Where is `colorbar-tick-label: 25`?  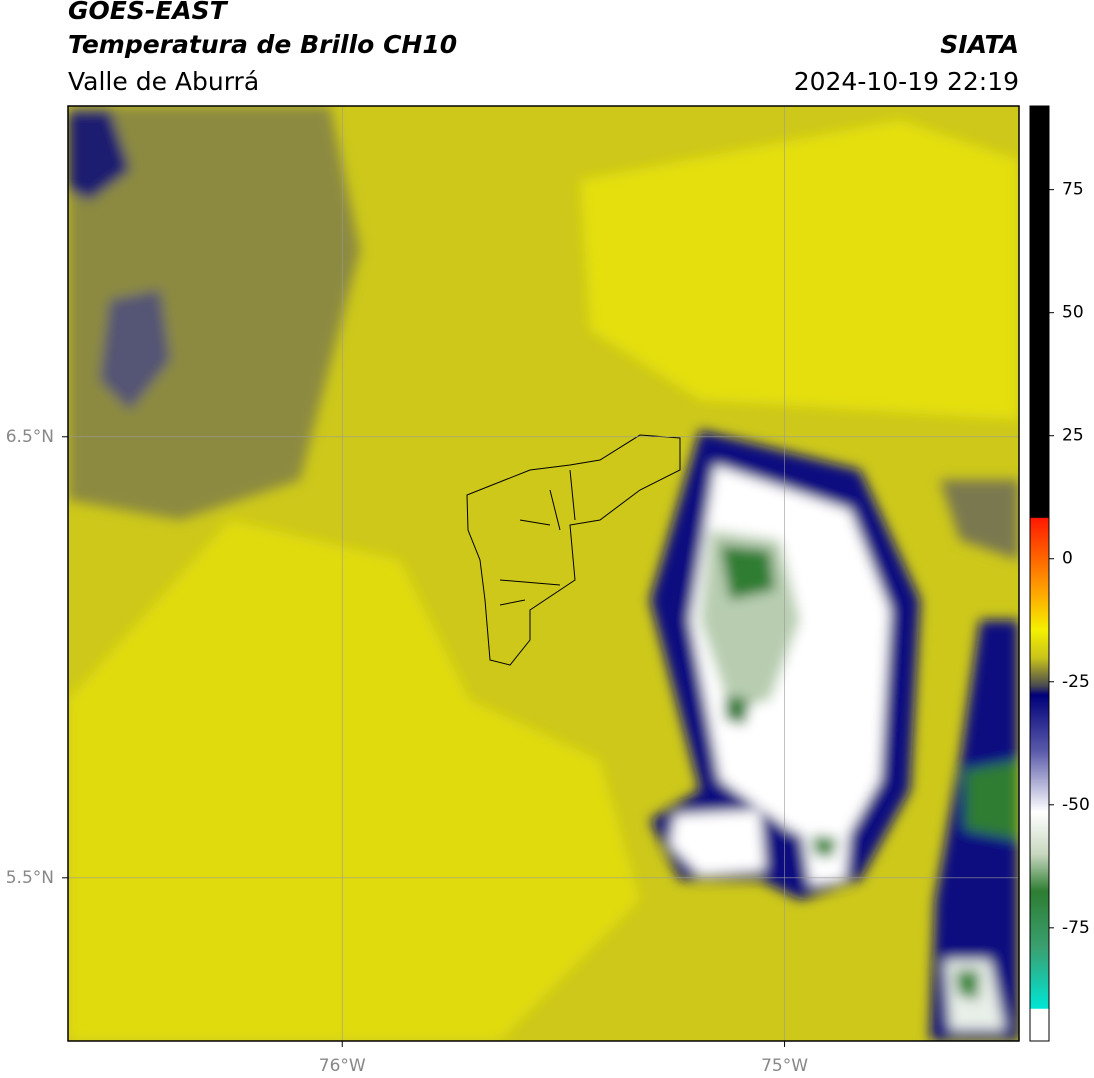 colorbar-tick-label: 25 is located at coordinates (1073, 436).